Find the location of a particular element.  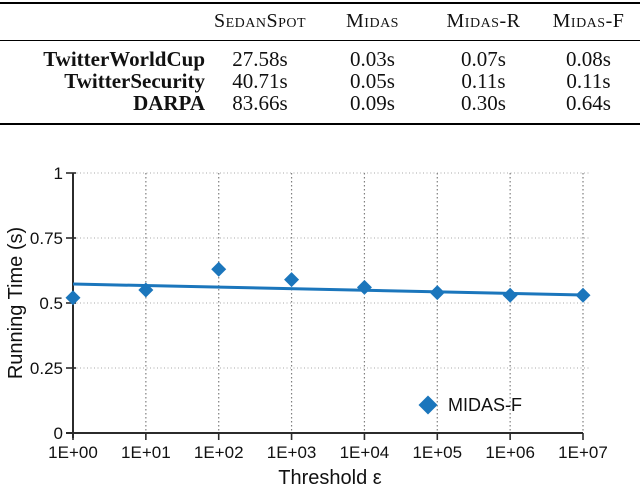

x-tick-label: 1E+03 is located at coordinates (292, 452).